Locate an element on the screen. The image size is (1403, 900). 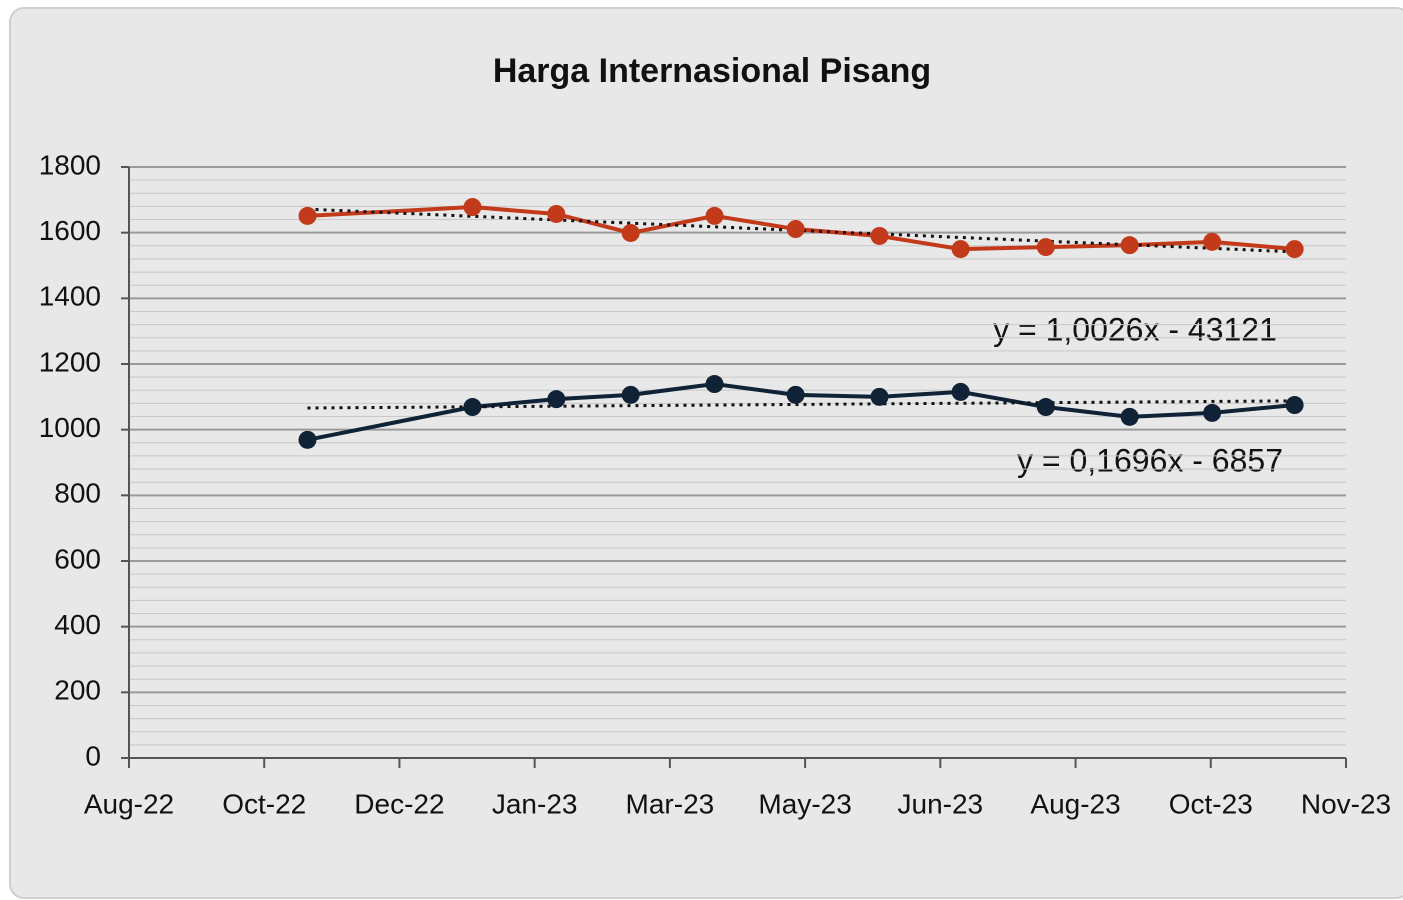
x-tick-label: Oct-22 is located at coordinates (264, 803).